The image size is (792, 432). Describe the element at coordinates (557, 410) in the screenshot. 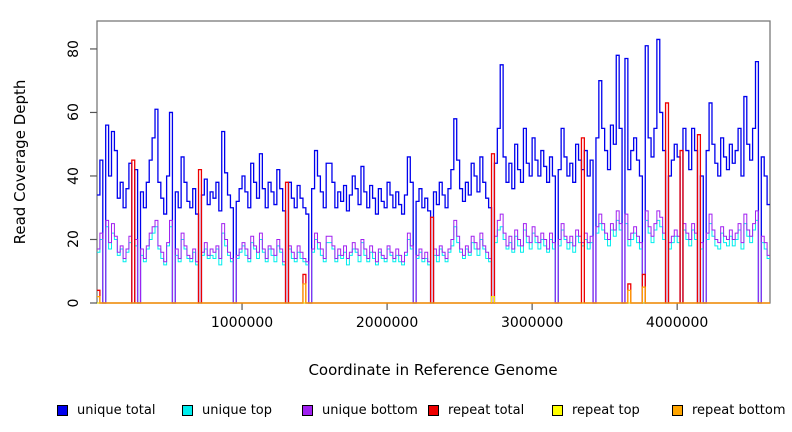

I see `repeat-top-swatch-icon` at that location.